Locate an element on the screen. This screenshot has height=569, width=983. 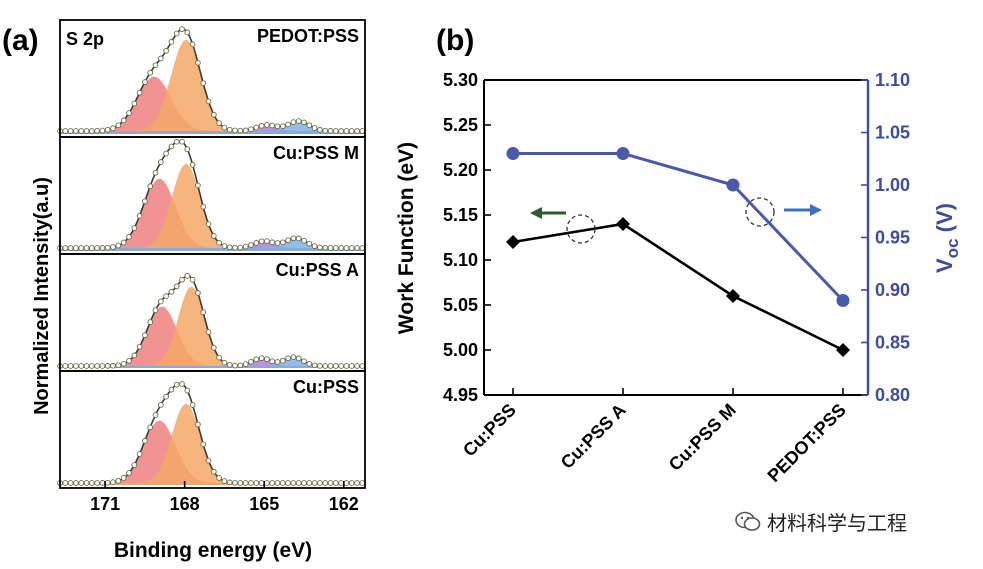
right-y-tick-label: 1.10 is located at coordinates (892, 80).